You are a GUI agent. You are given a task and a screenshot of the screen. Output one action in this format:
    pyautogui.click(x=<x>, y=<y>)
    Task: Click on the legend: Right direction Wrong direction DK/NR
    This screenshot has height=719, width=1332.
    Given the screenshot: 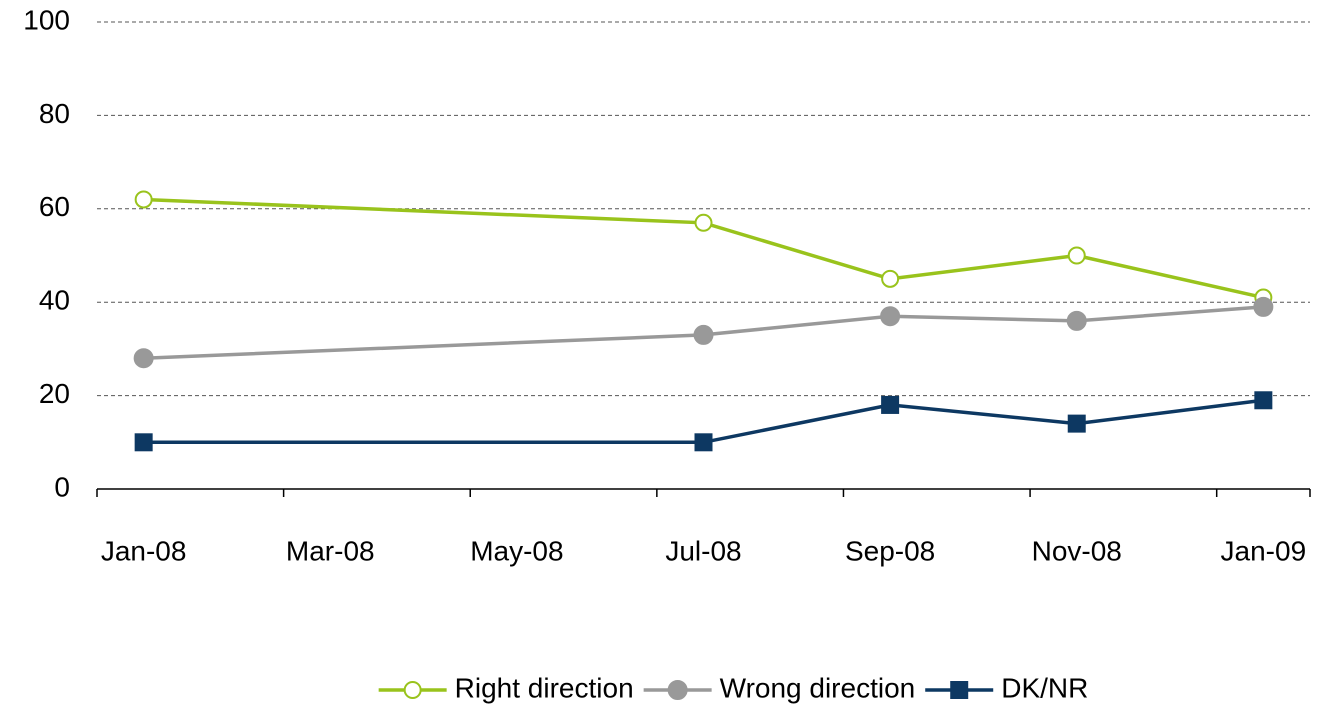 What is the action you would take?
    pyautogui.click(x=733, y=687)
    